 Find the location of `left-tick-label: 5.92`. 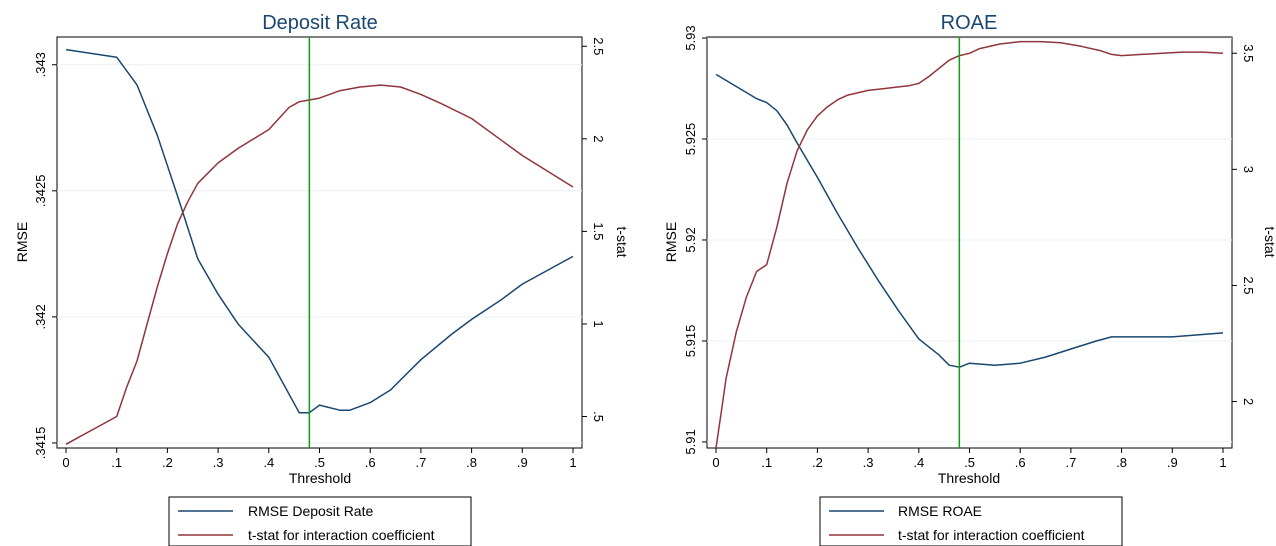

left-tick-label: 5.92 is located at coordinates (690, 239).